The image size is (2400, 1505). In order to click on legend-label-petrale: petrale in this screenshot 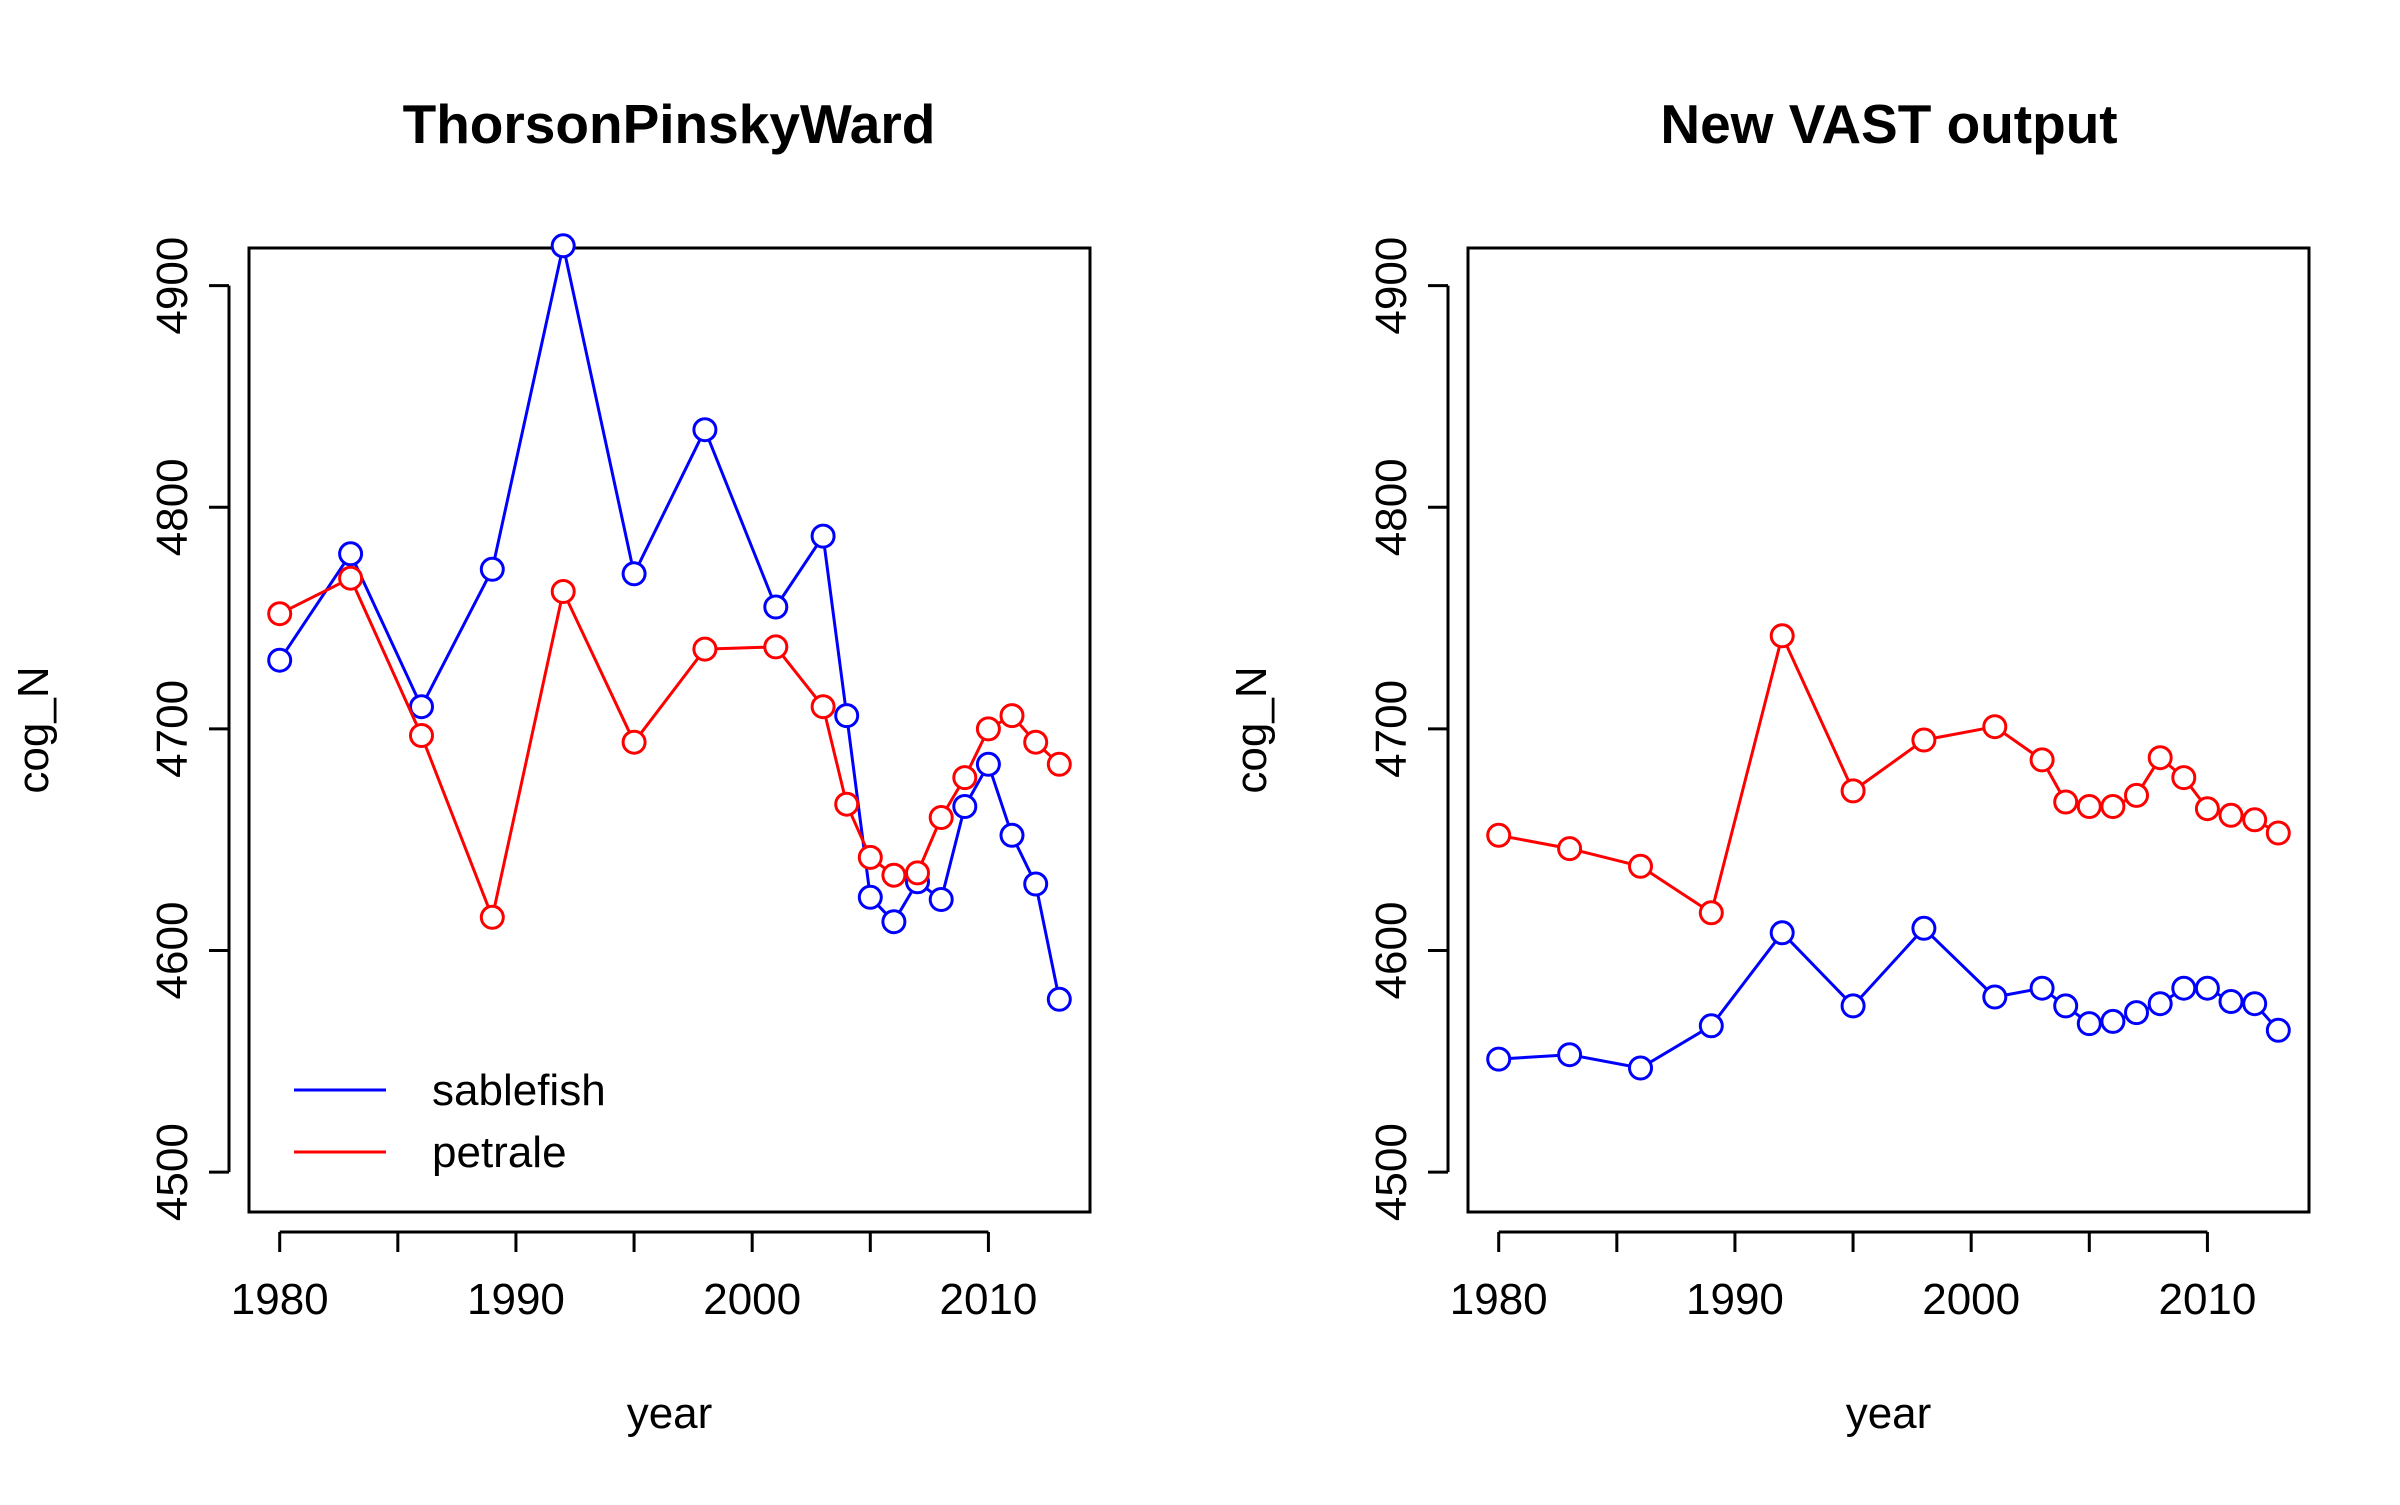, I will do `click(499, 1152)`.